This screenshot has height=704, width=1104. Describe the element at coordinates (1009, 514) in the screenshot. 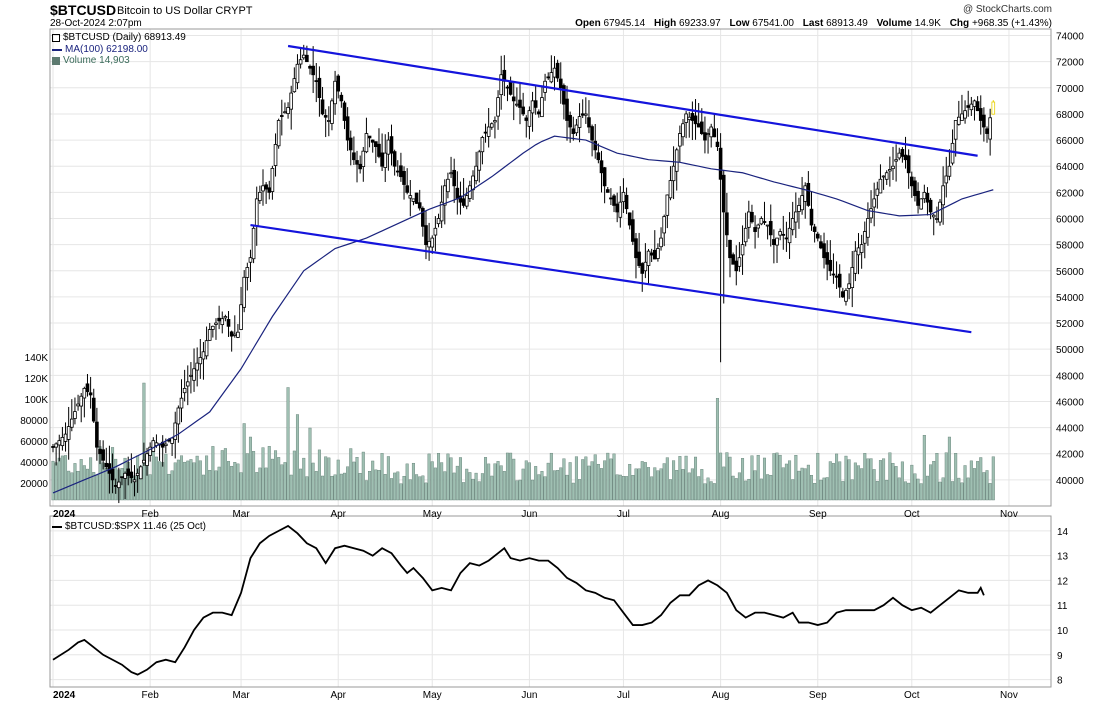

I see `x-tick-label: Nov` at that location.